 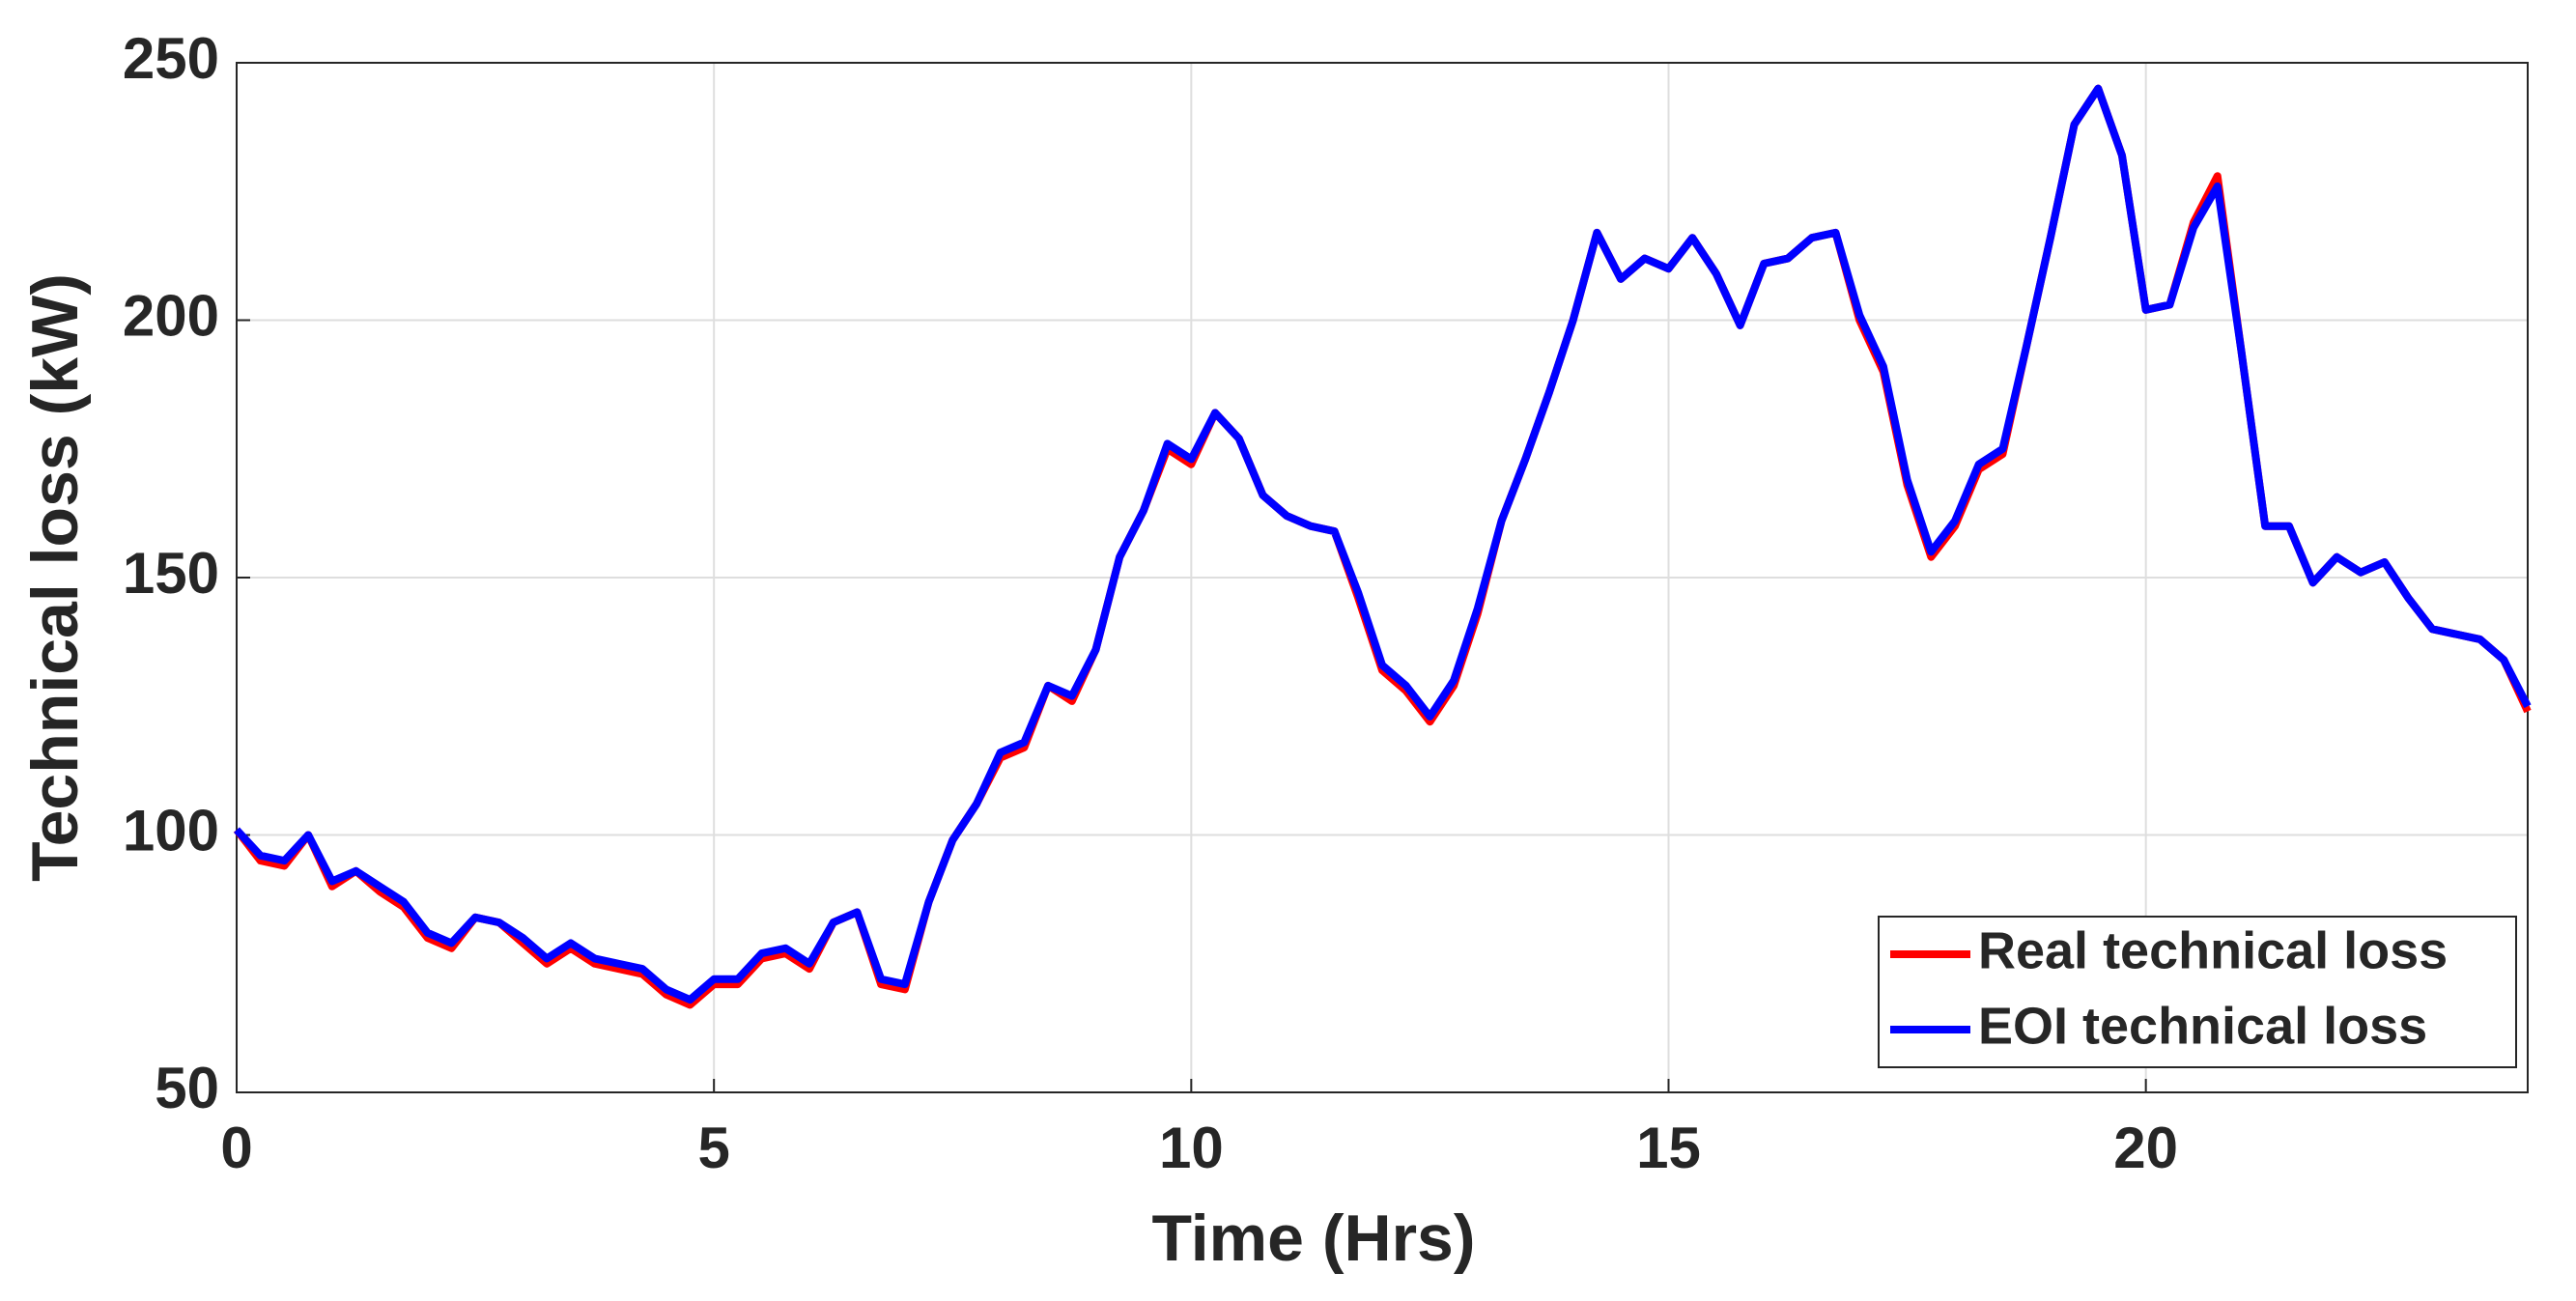 I want to click on y-tick-label: 200, so click(x=171, y=315).